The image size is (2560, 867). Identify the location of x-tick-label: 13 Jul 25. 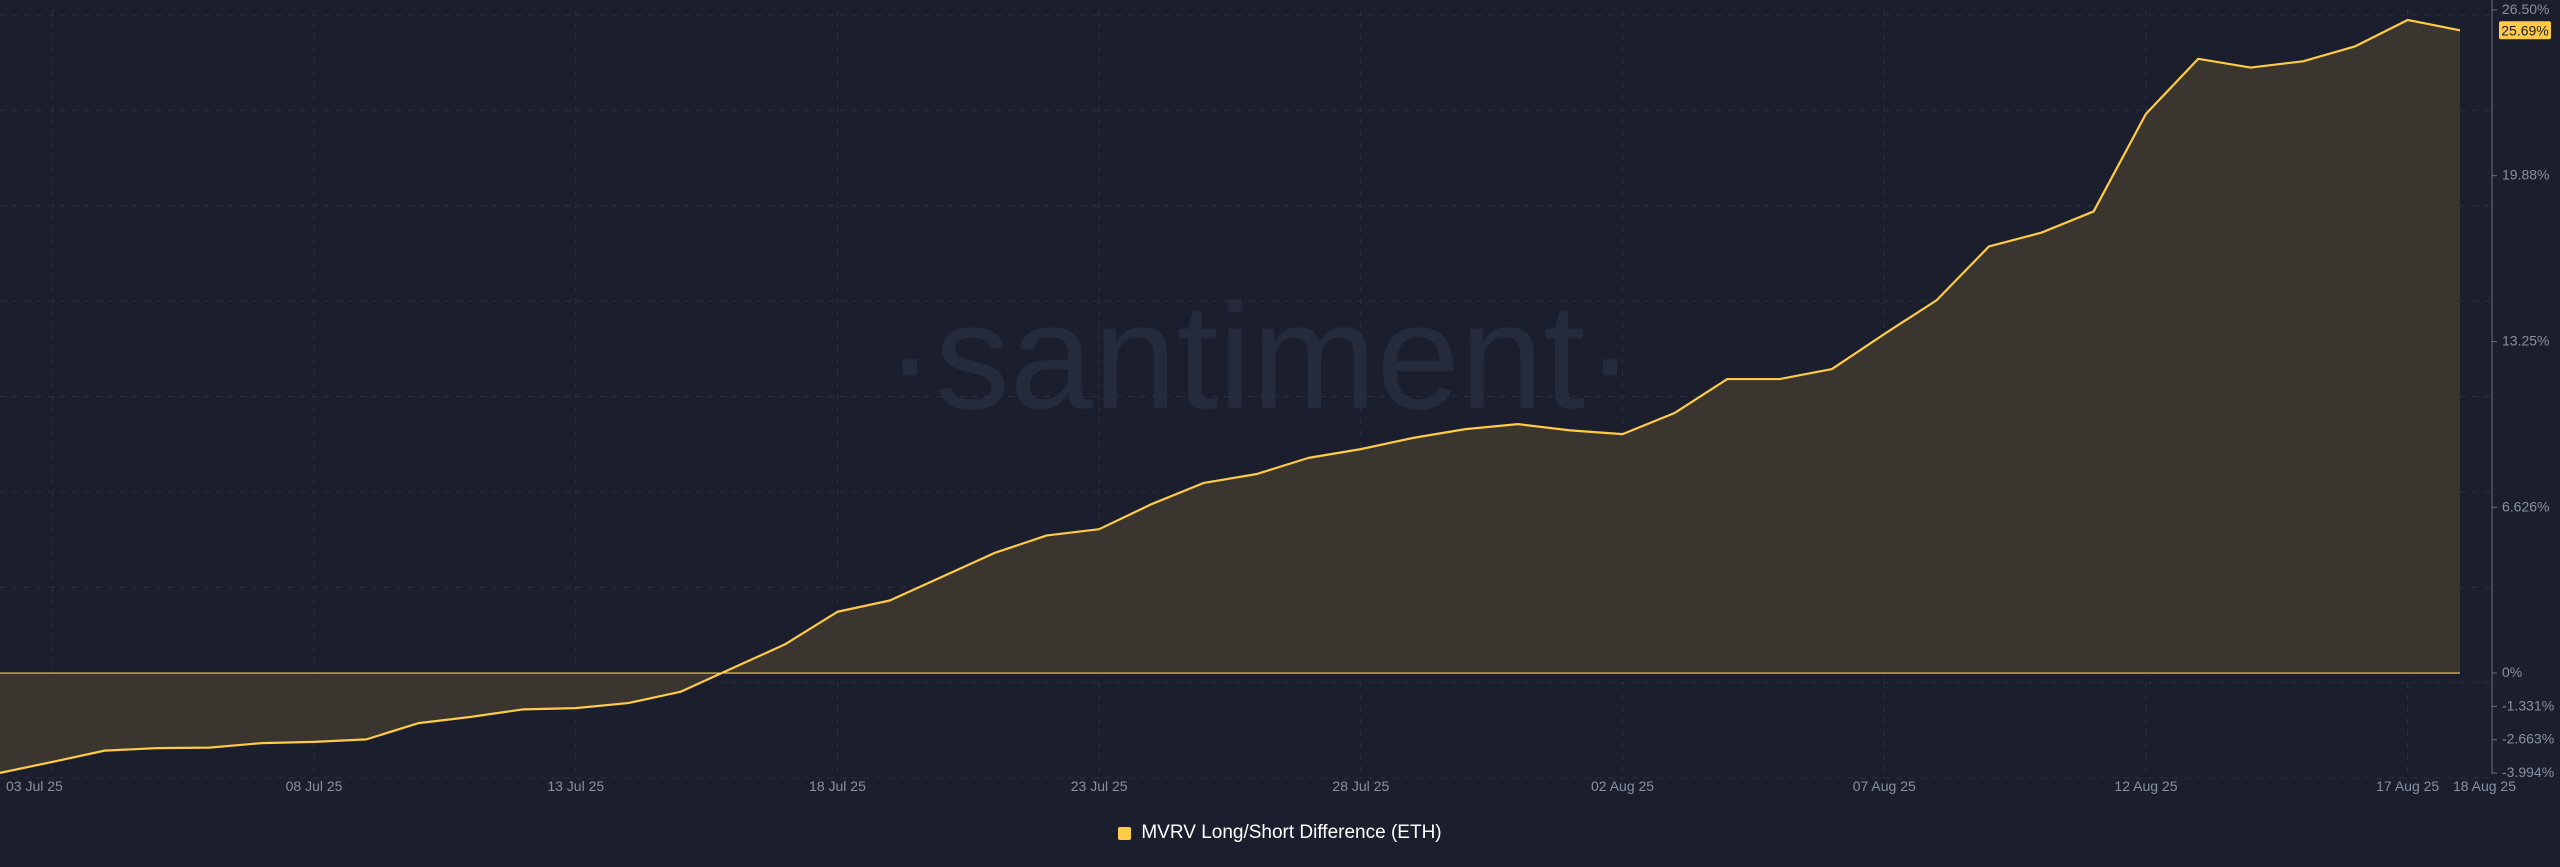
(575, 786).